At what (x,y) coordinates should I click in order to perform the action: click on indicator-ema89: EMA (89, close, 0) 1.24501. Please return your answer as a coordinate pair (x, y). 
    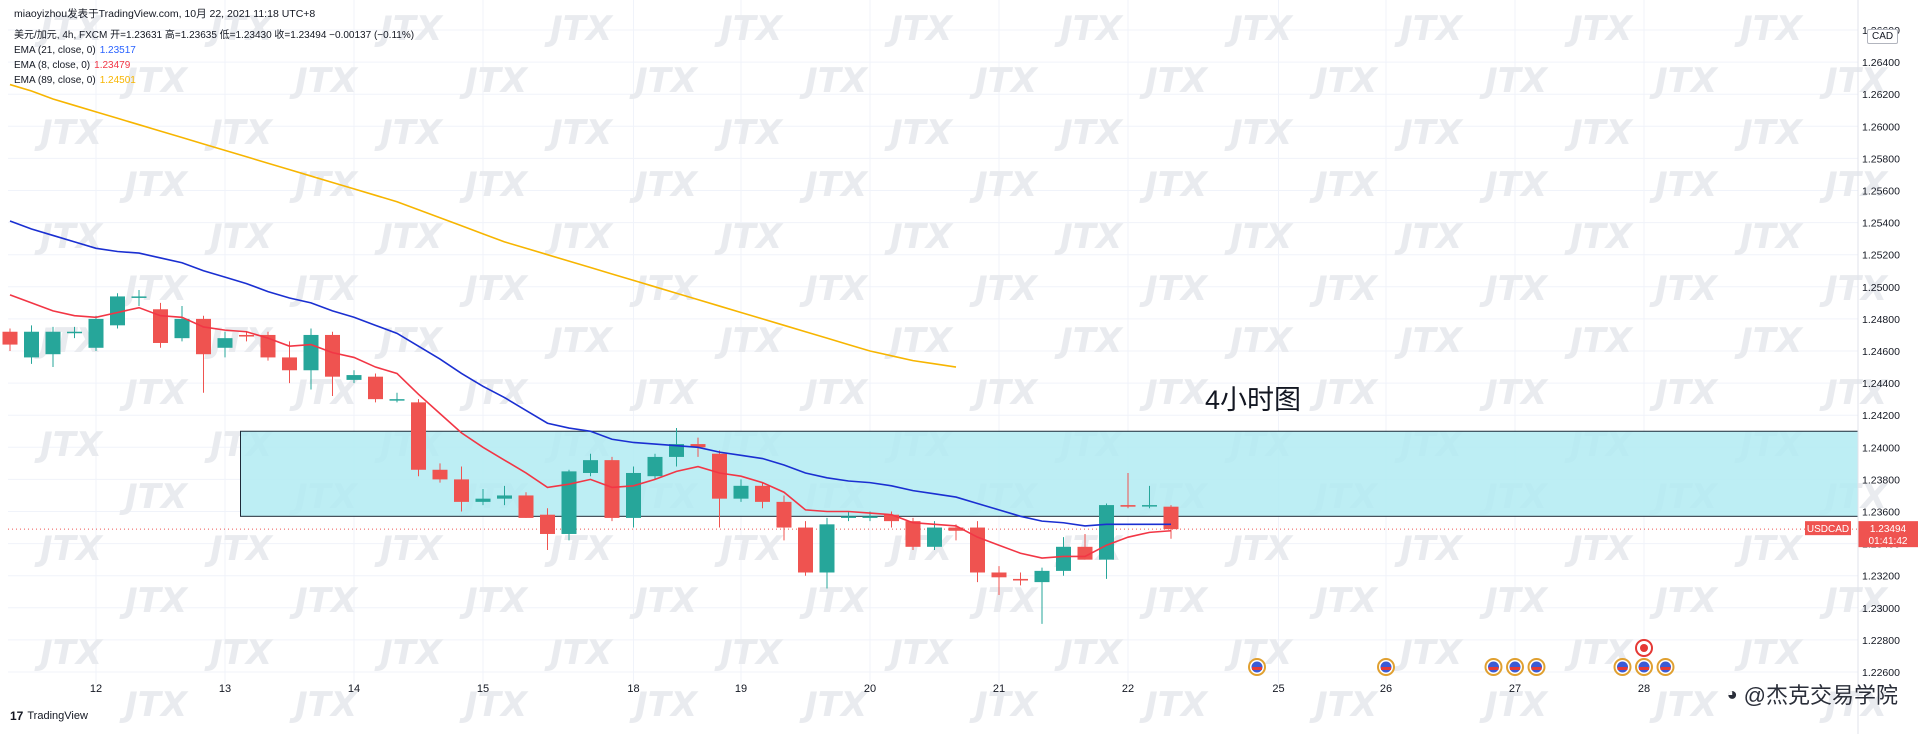
    Looking at the image, I should click on (214, 80).